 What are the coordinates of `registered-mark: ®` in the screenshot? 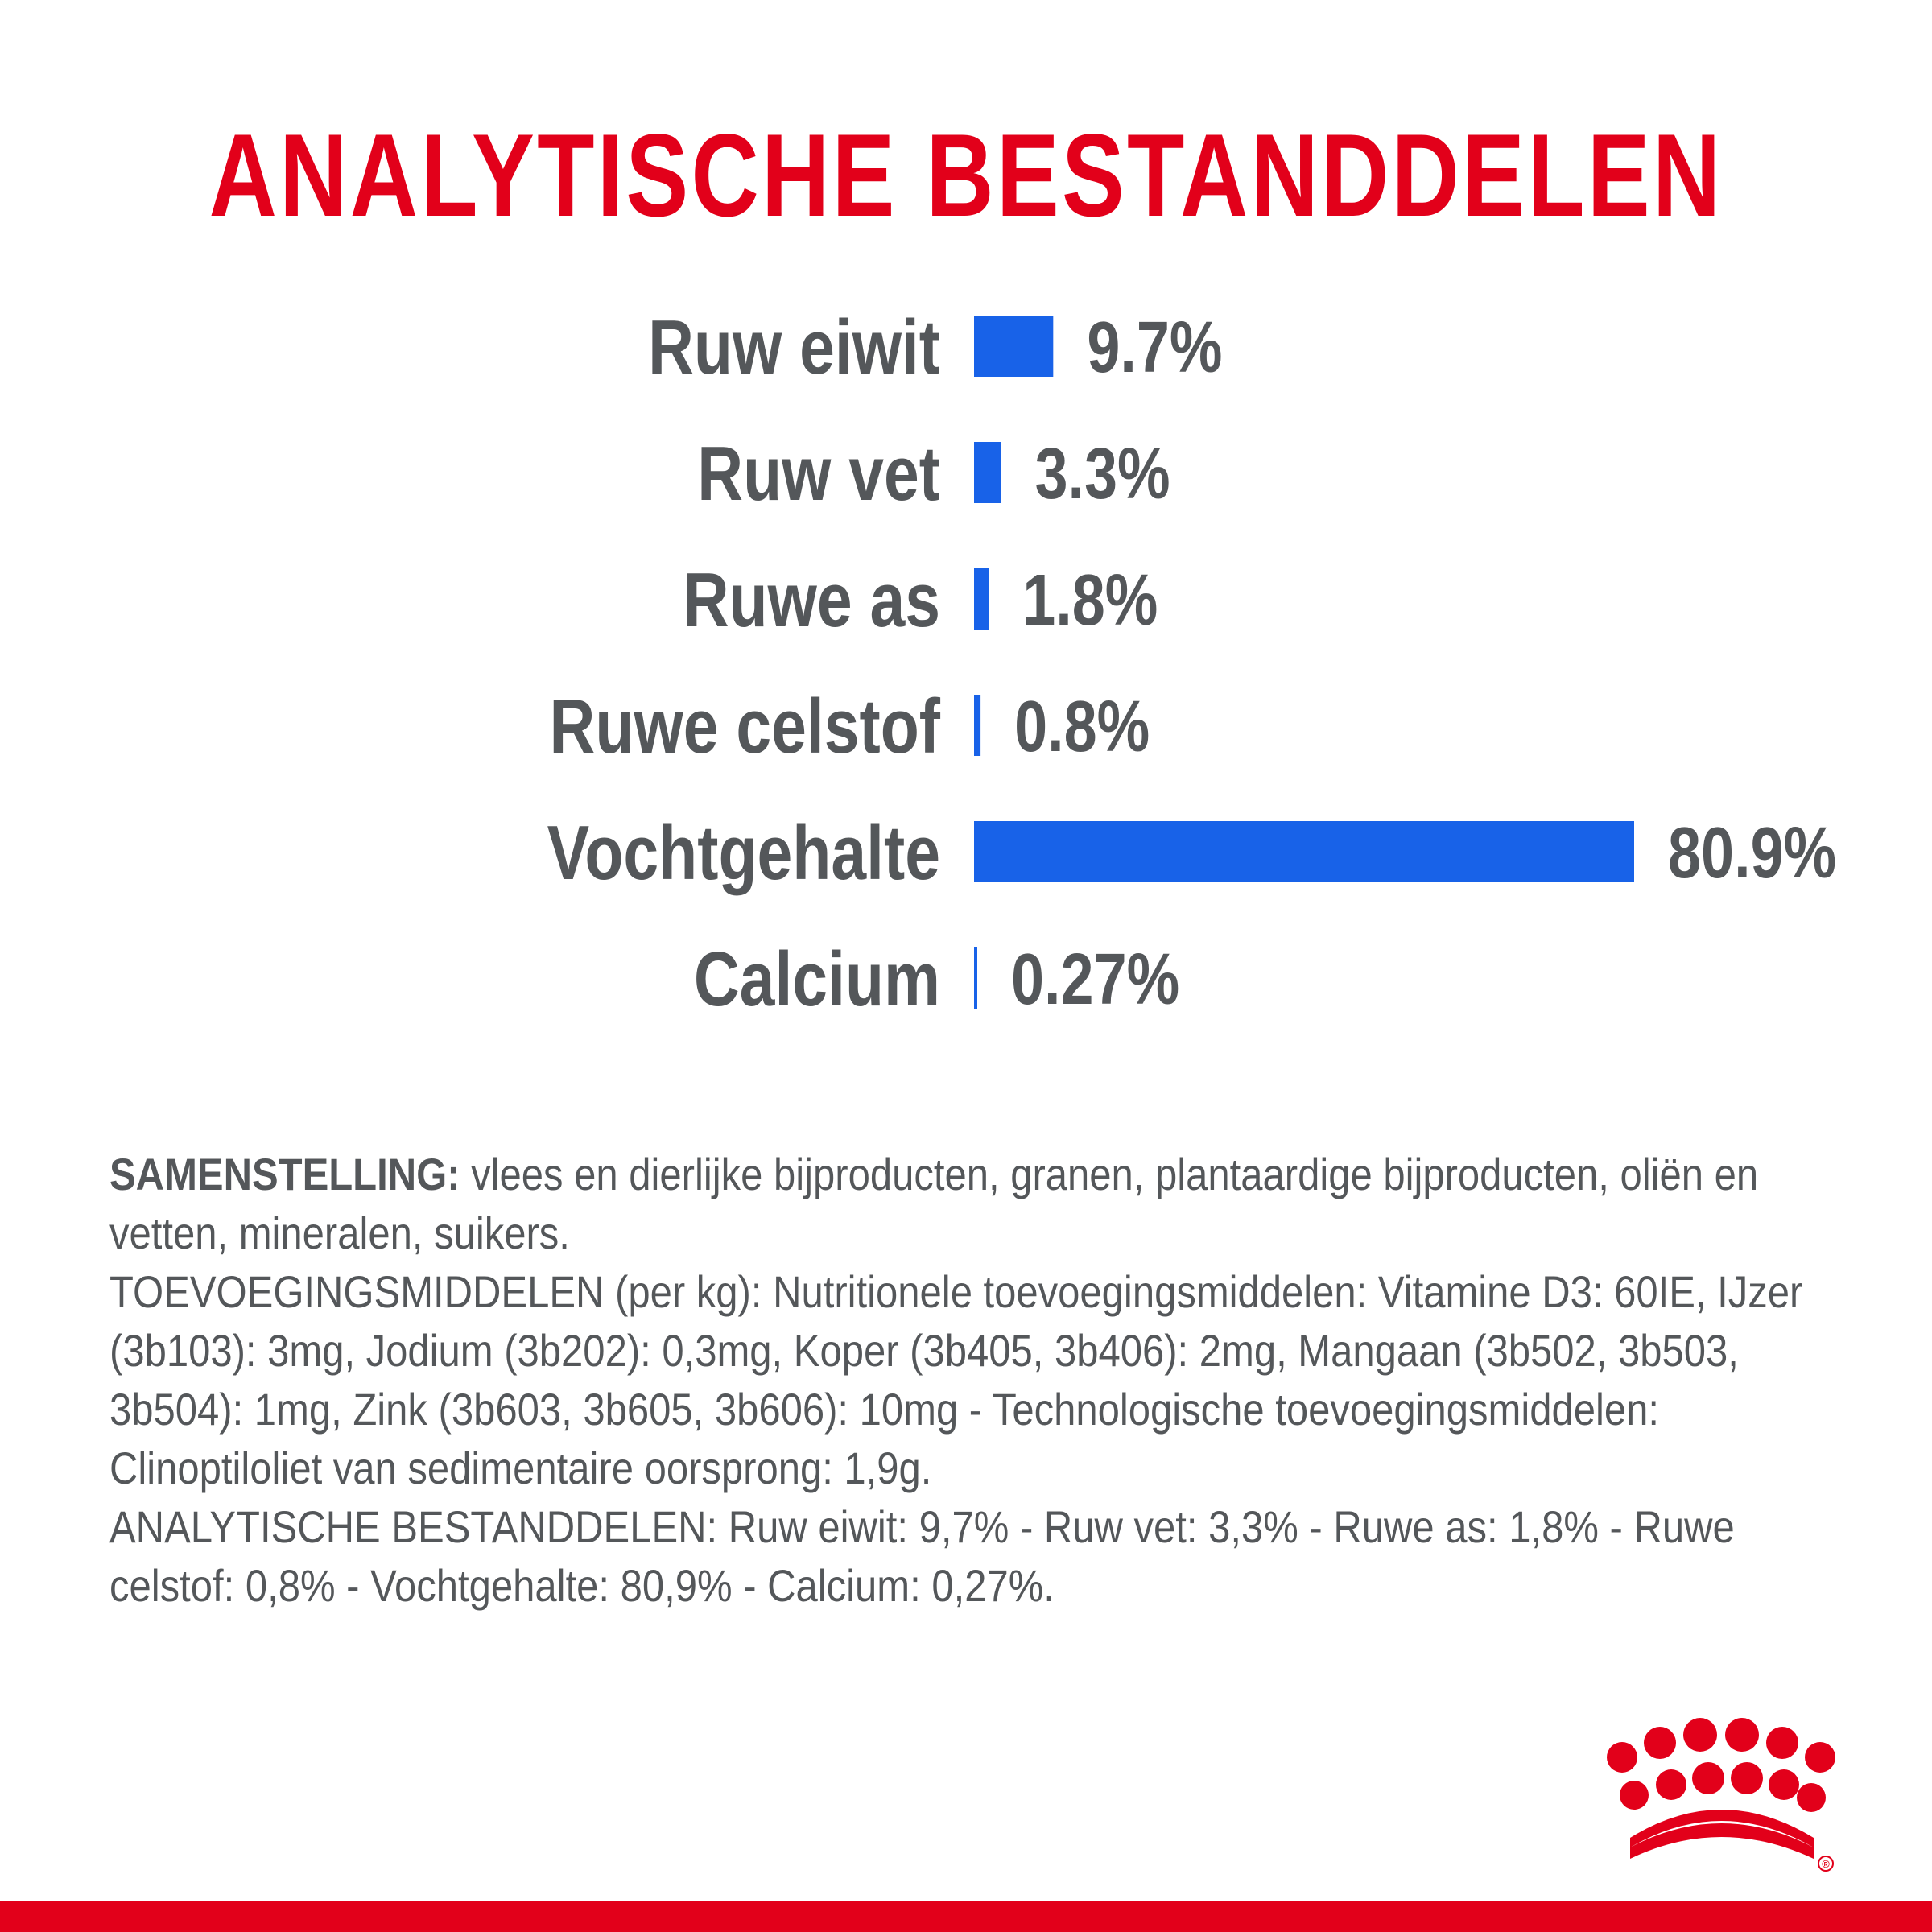 It's located at (1826, 1864).